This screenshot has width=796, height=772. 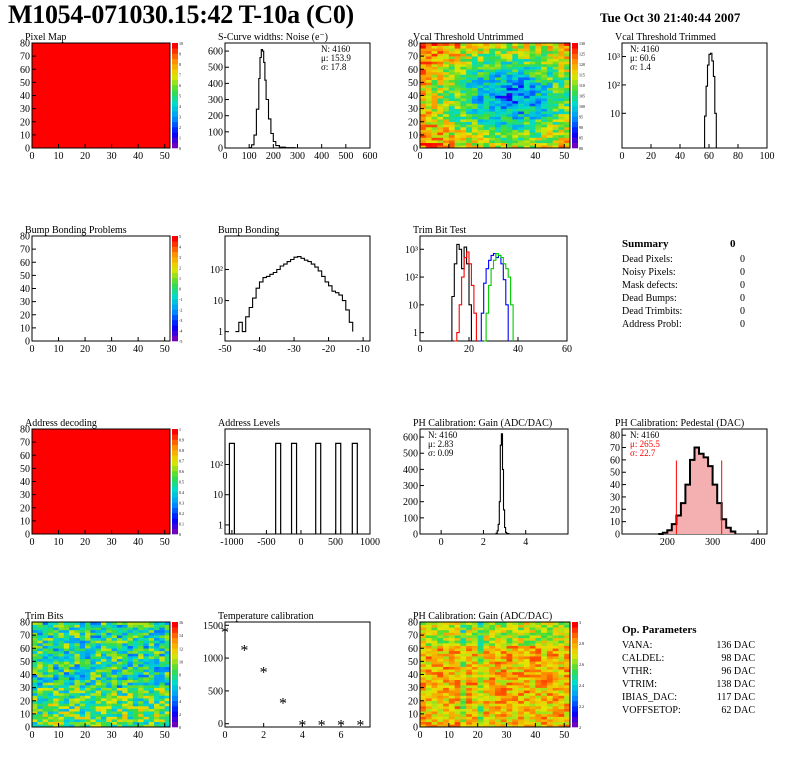 What do you see at coordinates (44, 616) in the screenshot?
I see `chart-title: Trim Bits` at bounding box center [44, 616].